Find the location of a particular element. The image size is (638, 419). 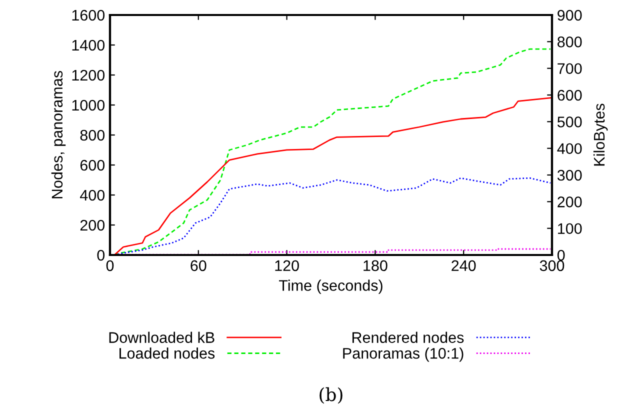

x-tick-label: 0 is located at coordinates (110, 266).